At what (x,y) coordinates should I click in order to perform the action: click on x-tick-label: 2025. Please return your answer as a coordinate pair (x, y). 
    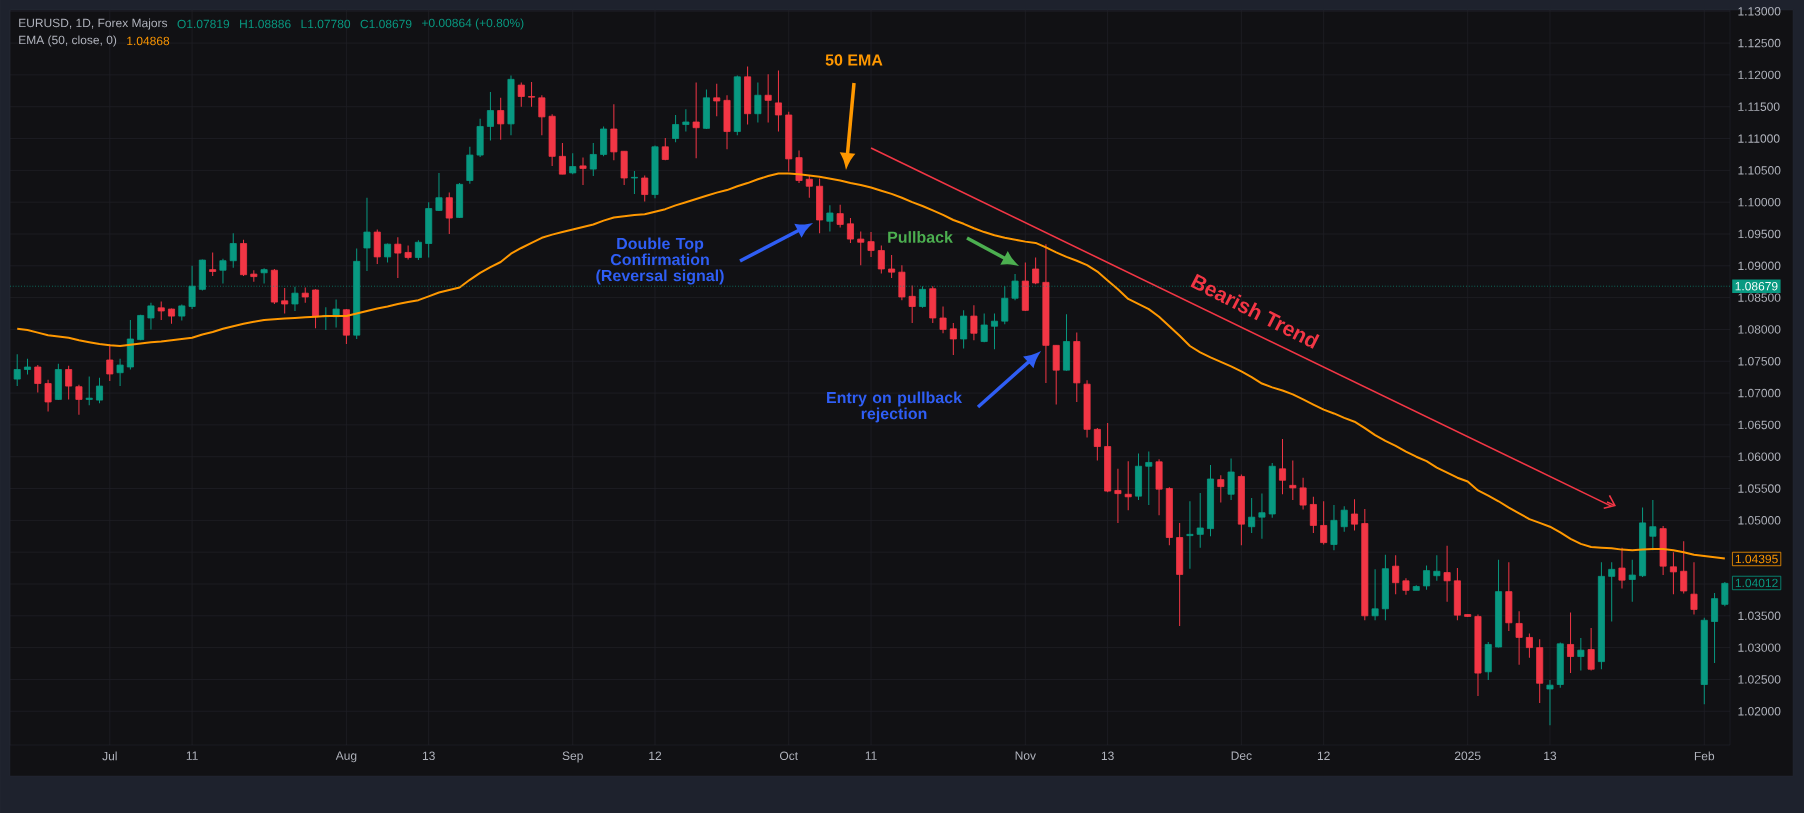
    Looking at the image, I should click on (1467, 756).